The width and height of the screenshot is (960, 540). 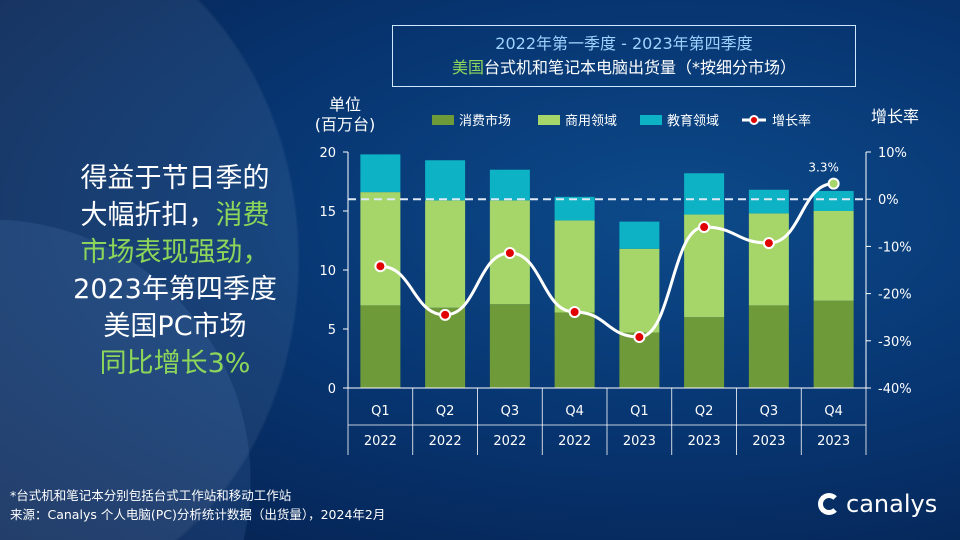 I want to click on y2-axis-label: 增长率, so click(x=895, y=116).